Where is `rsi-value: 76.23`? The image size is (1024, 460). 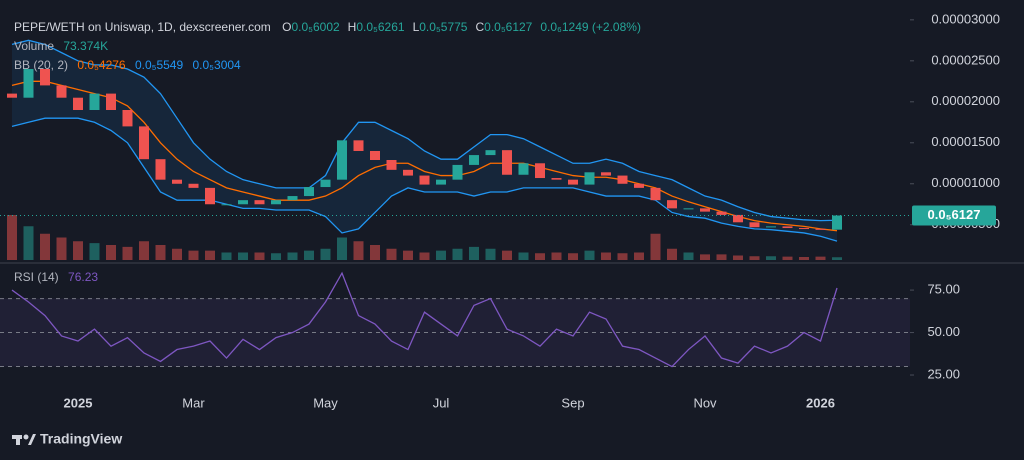 rsi-value: 76.23 is located at coordinates (83, 277).